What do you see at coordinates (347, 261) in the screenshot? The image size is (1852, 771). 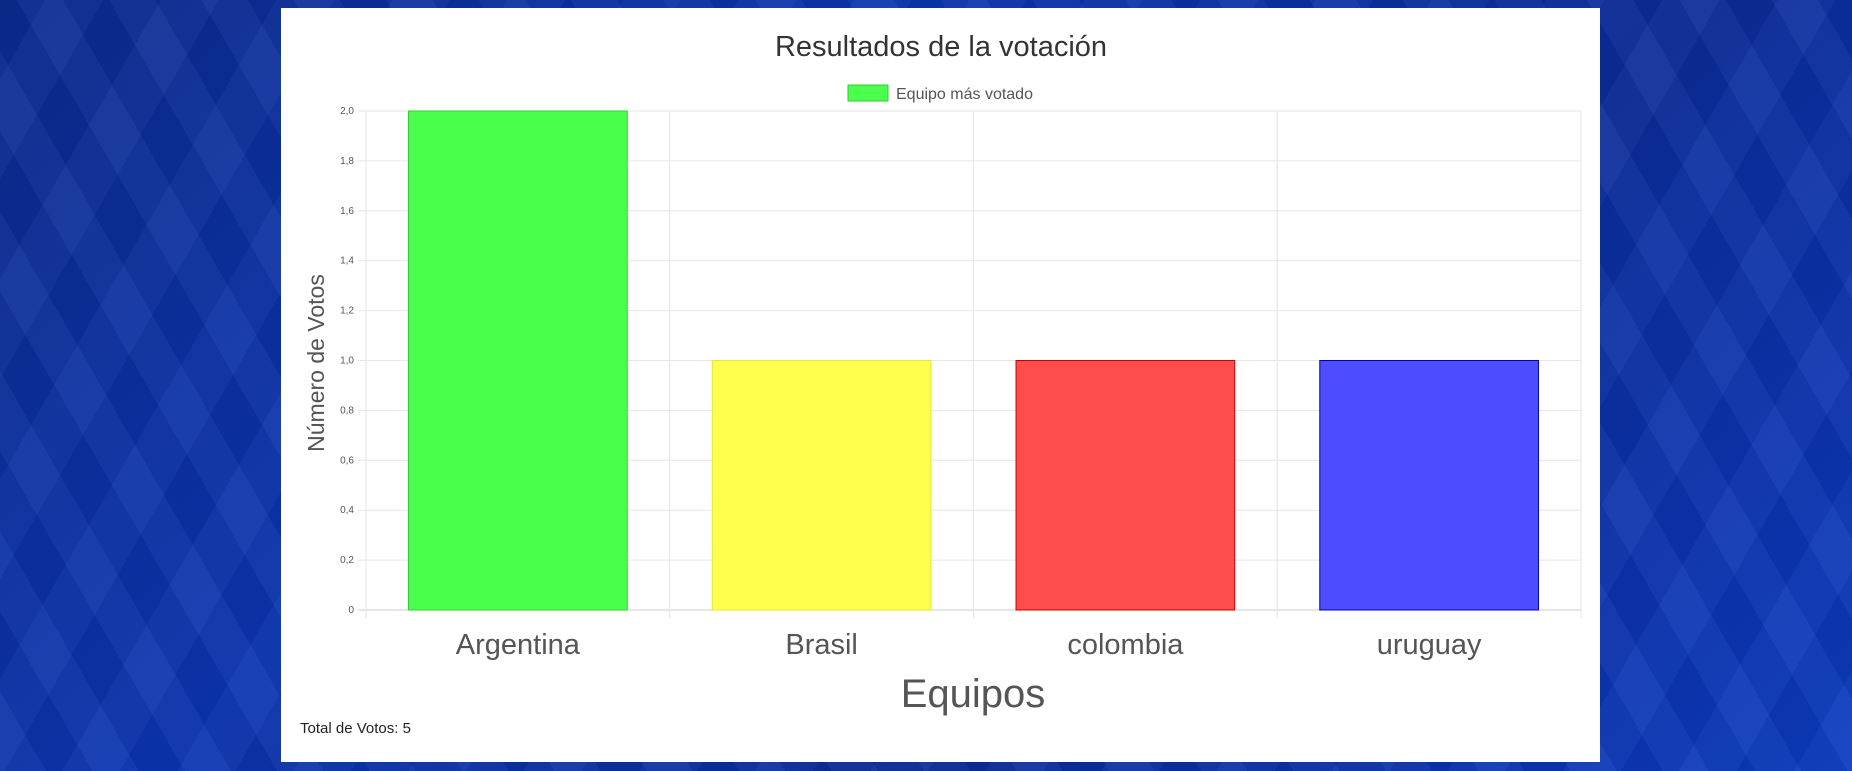 I see `y-tick-label: 1,4` at bounding box center [347, 261].